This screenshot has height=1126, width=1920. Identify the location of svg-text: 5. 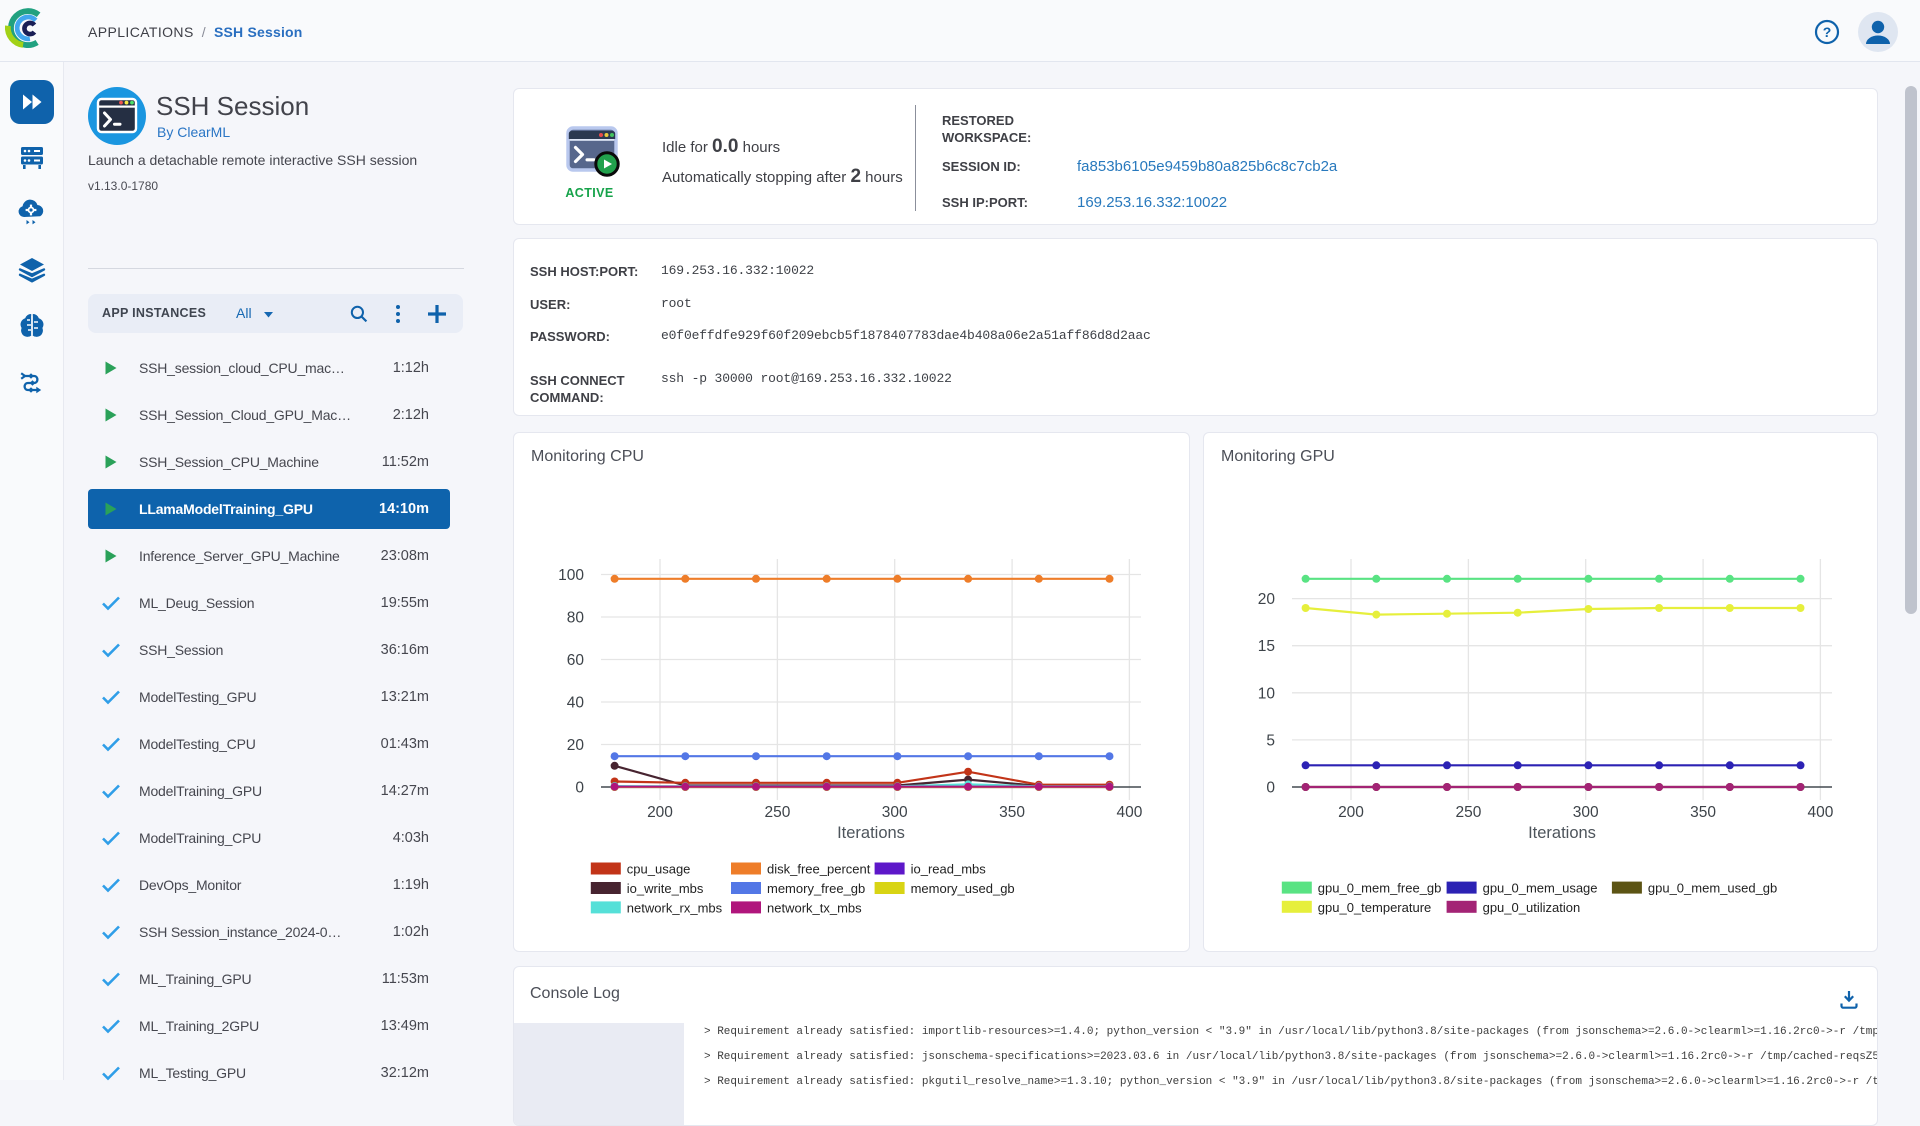
(1270, 740).